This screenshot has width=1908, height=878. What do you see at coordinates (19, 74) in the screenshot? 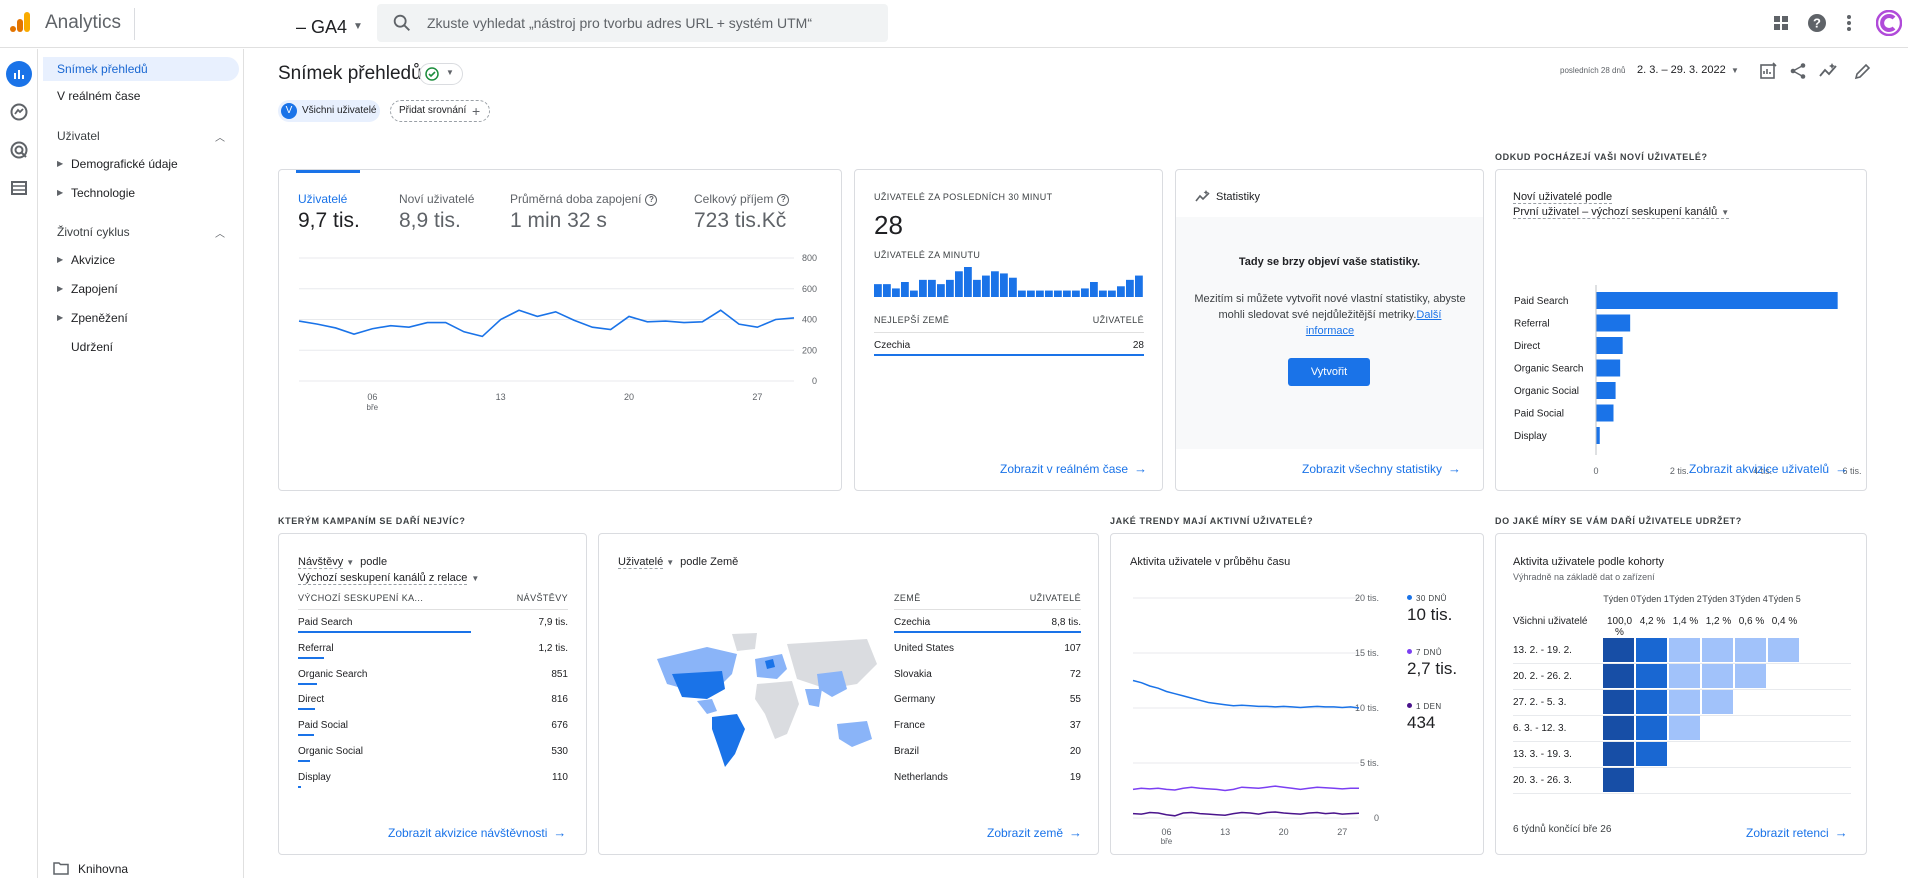
I see `bar-chart-icon` at bounding box center [19, 74].